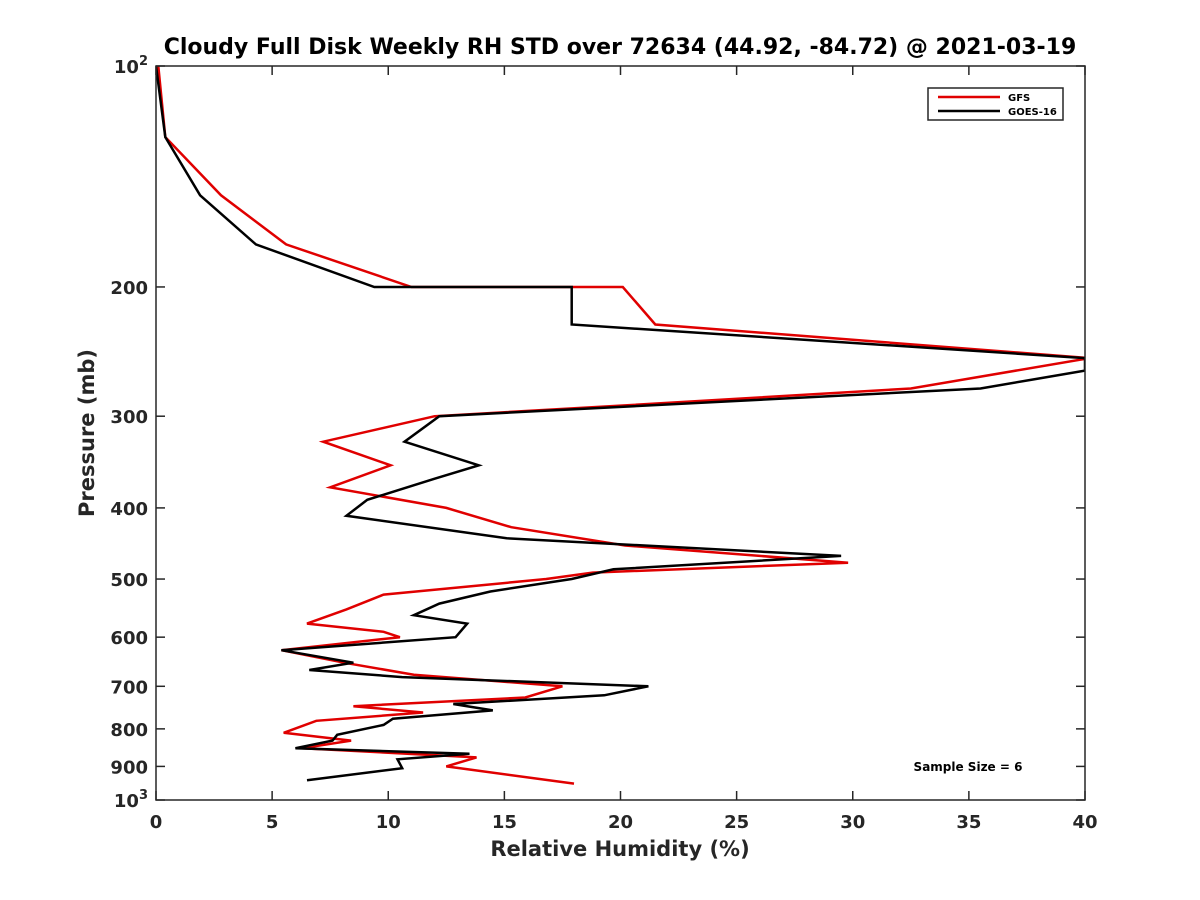 This screenshot has height=900, width=1200. Describe the element at coordinates (129, 417) in the screenshot. I see `y-tick-label: 300` at that location.